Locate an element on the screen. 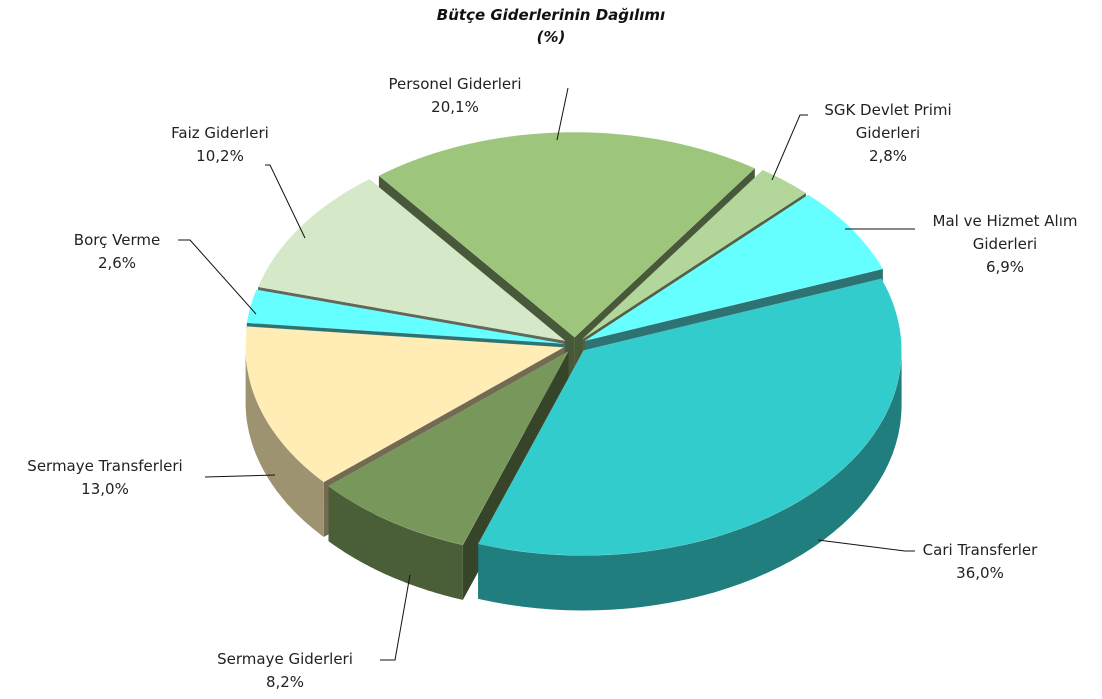 This screenshot has width=1102, height=699. value-label: 8,2% is located at coordinates (285, 682).